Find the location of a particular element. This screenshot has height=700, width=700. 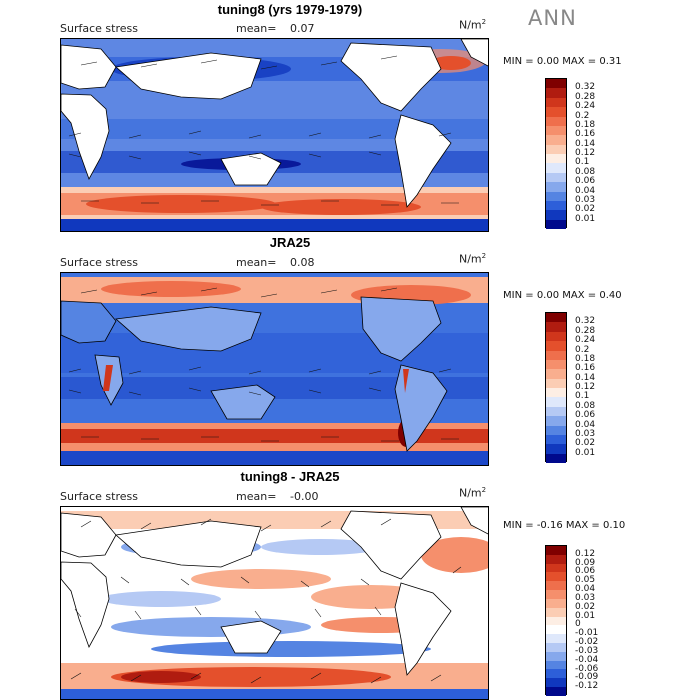

max-value: 0.10 is located at coordinates (614, 525).